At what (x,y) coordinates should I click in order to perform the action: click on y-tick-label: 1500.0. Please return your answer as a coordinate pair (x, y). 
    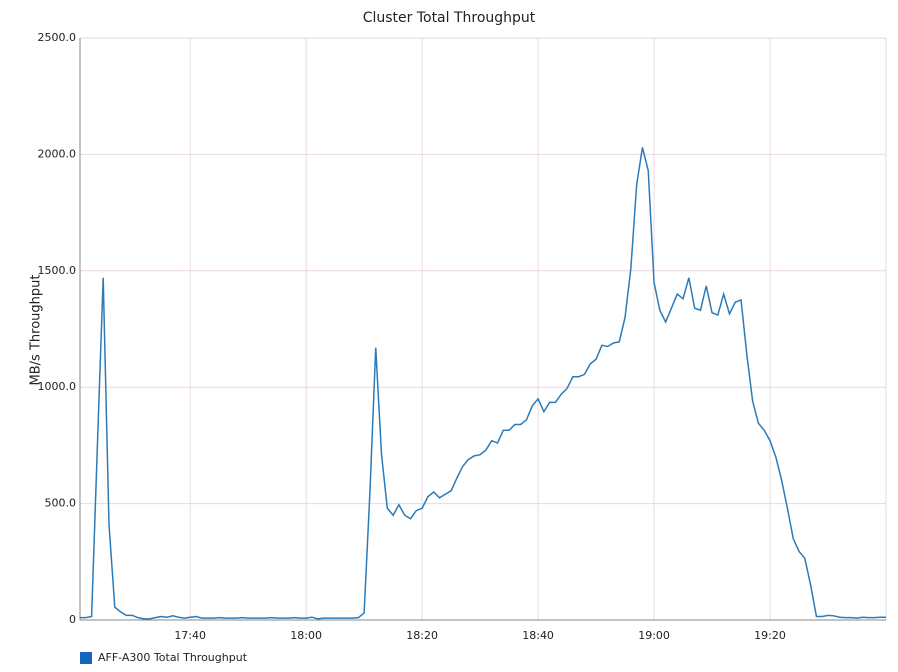
    Looking at the image, I should click on (57, 270).